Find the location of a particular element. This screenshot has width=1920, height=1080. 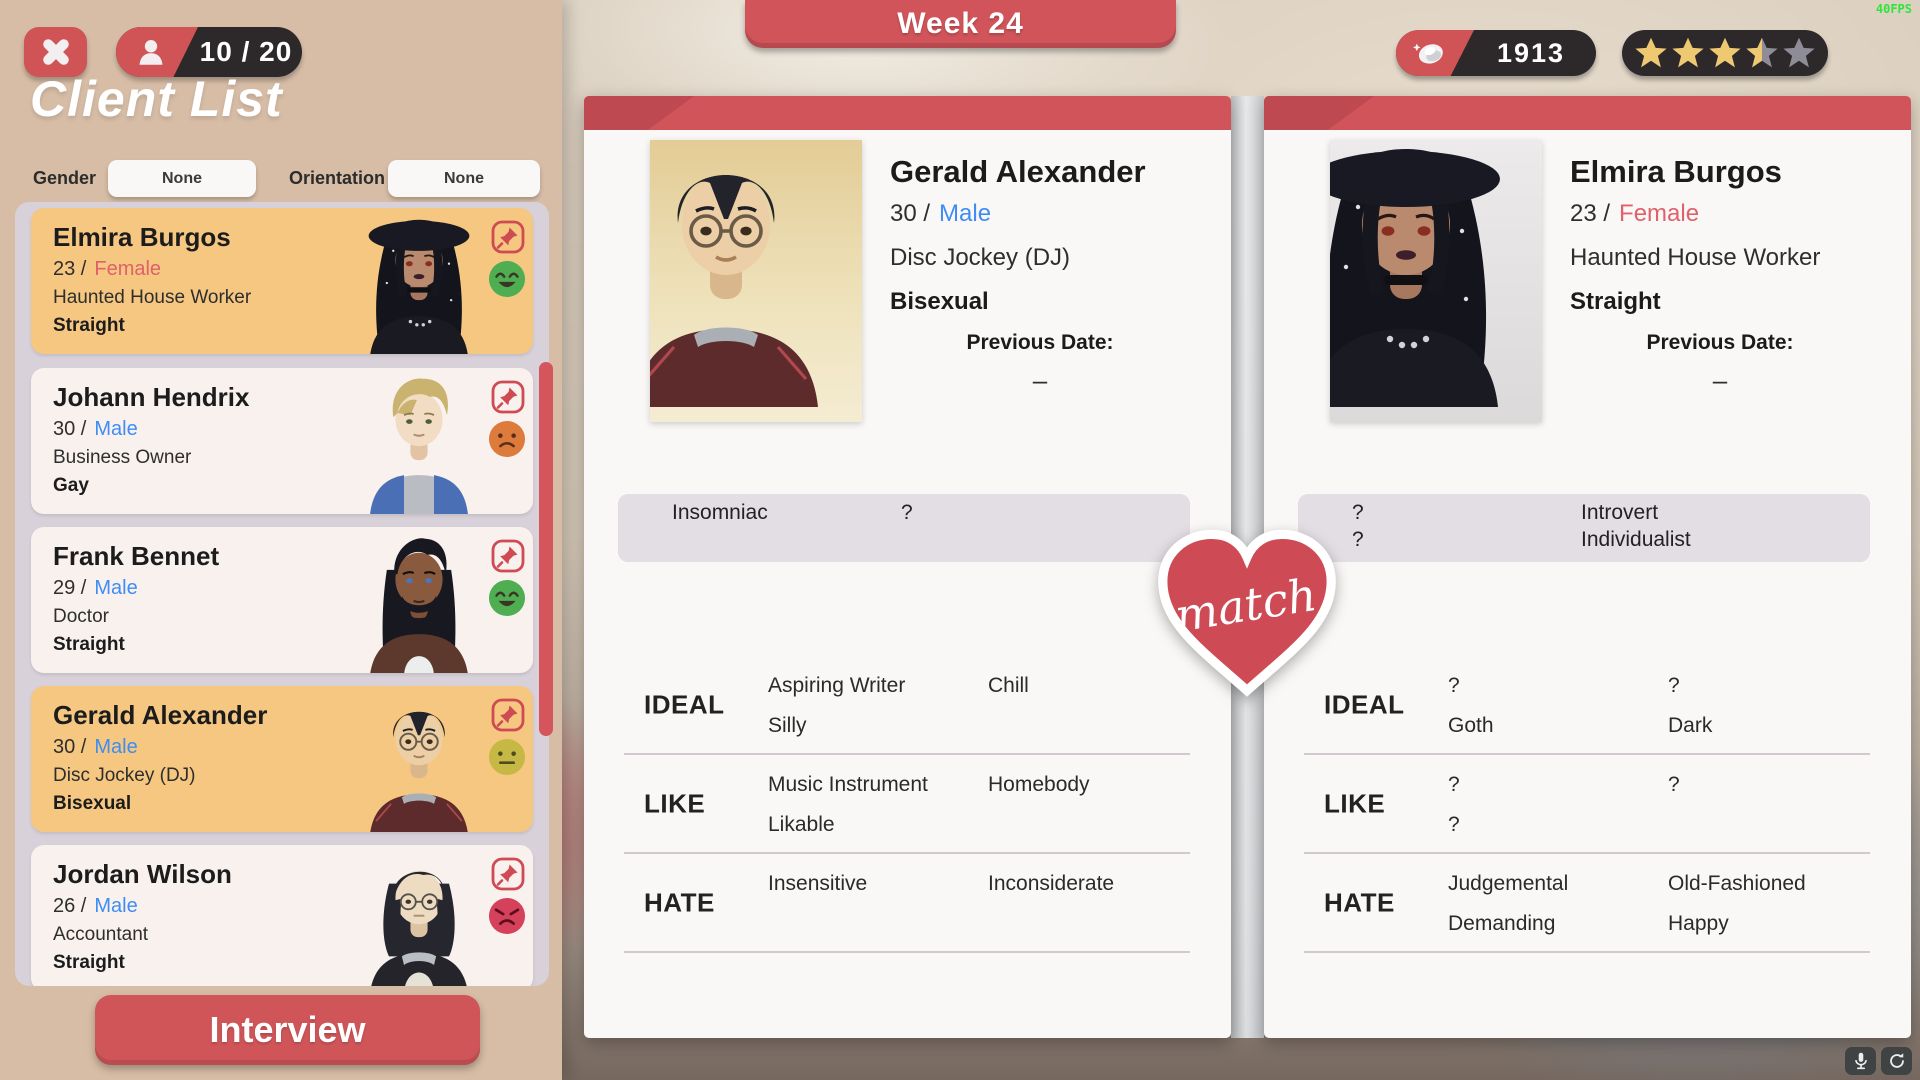

profile-orientation: Straight is located at coordinates (1615, 301).